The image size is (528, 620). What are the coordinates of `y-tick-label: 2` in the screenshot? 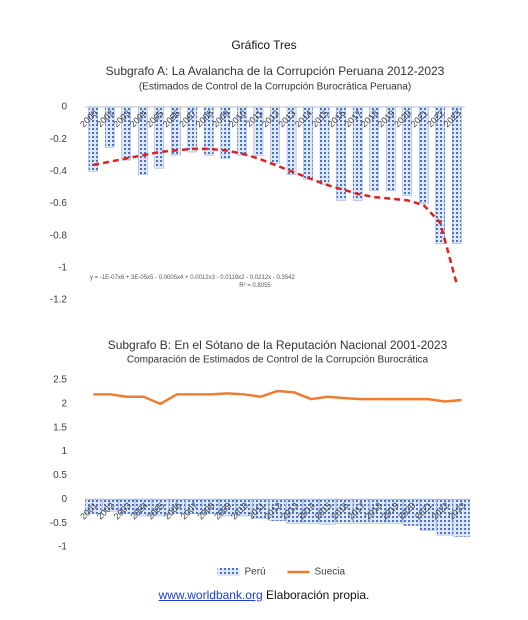 It's located at (64, 403).